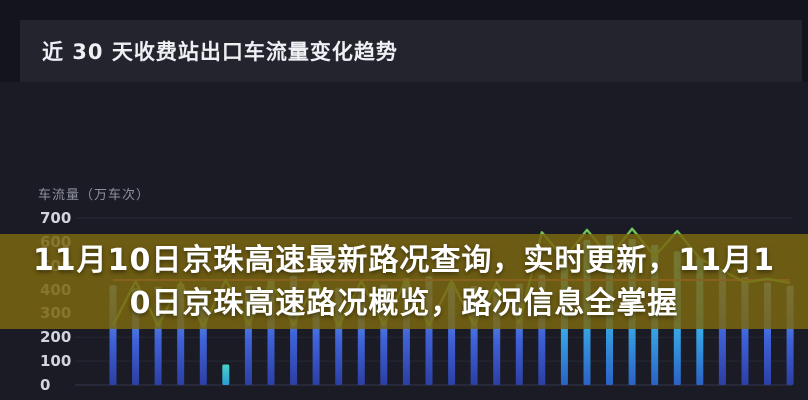 Image resolution: width=808 pixels, height=400 pixels. Describe the element at coordinates (745, 398) in the screenshot. I see `x-tick-label: 10月09日` at that location.